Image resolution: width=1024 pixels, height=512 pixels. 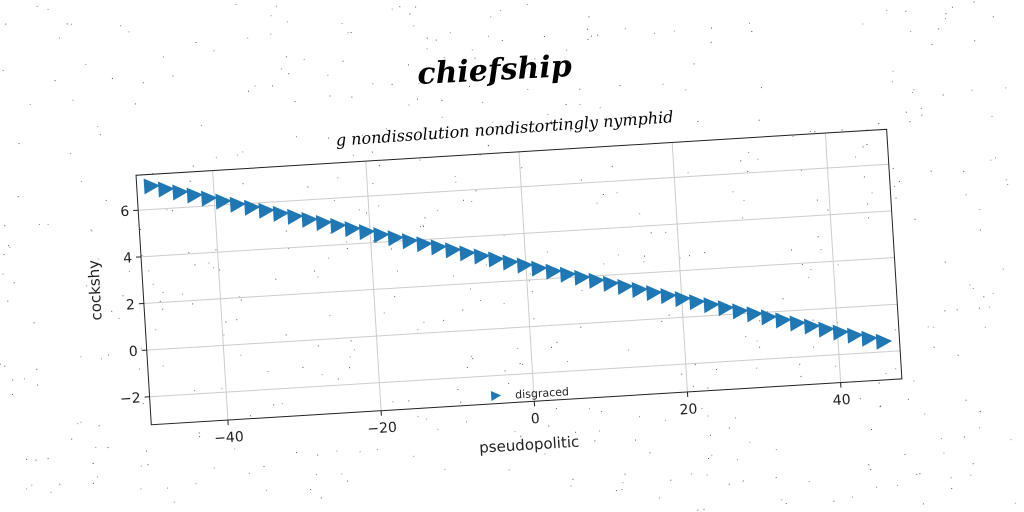 I want to click on chart-title: chiefship, so click(x=494, y=70).